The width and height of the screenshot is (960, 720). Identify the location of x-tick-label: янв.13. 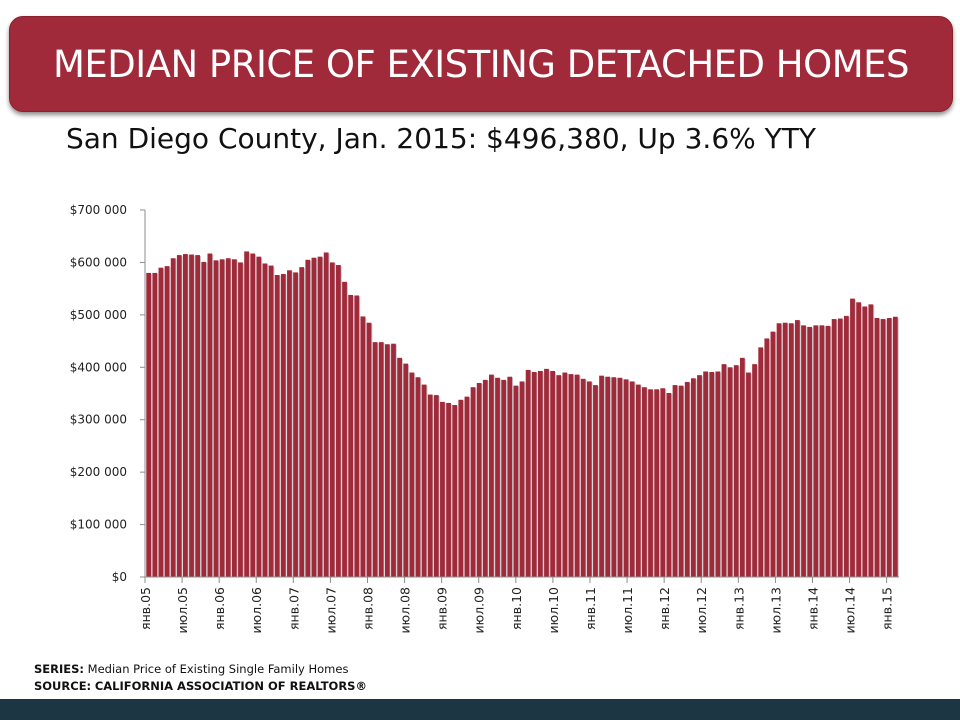
(738, 608).